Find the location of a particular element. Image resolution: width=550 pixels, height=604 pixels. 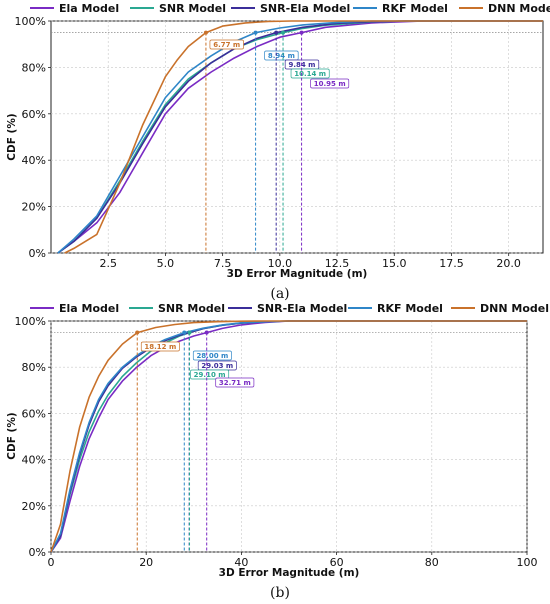

annotation-box-snr-model-b is located at coordinates (210, 374).